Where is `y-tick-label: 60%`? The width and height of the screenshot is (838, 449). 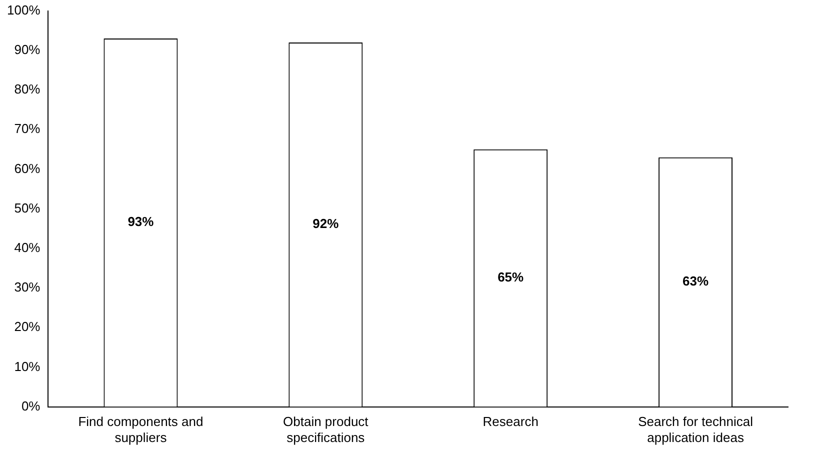
y-tick-label: 60% is located at coordinates (27, 168).